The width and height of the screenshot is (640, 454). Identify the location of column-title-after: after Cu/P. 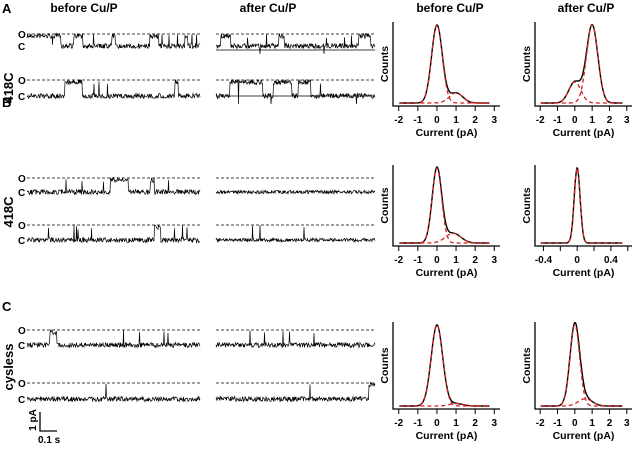
(268, 8).